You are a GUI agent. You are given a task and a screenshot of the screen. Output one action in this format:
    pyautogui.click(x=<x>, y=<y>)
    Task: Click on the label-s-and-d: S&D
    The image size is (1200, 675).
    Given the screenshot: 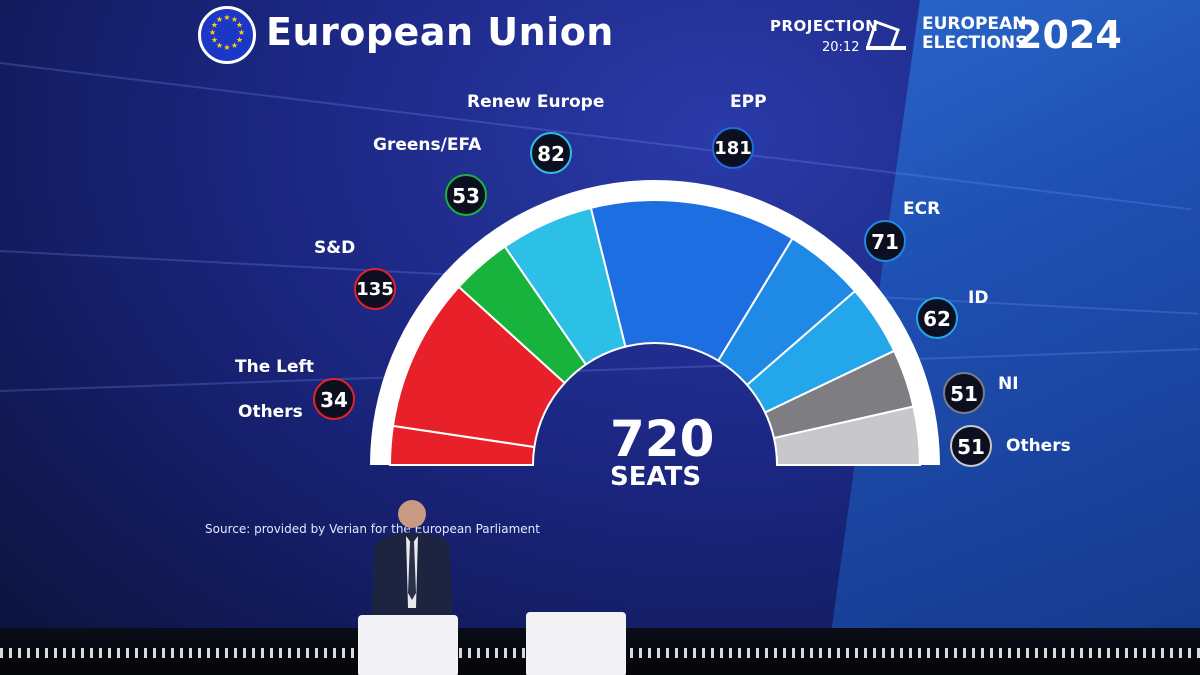 What is the action you would take?
    pyautogui.click(x=335, y=248)
    